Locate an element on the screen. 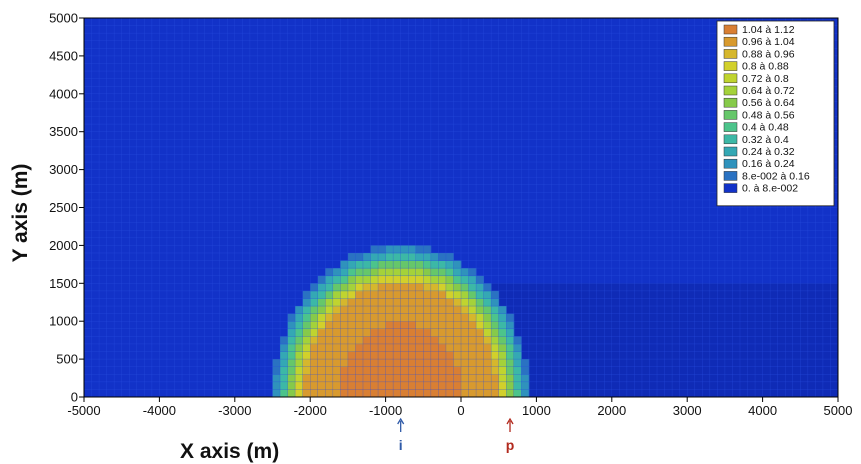 Image resolution: width=861 pixels, height=464 pixels. y-tick-label: 0 is located at coordinates (74, 397).